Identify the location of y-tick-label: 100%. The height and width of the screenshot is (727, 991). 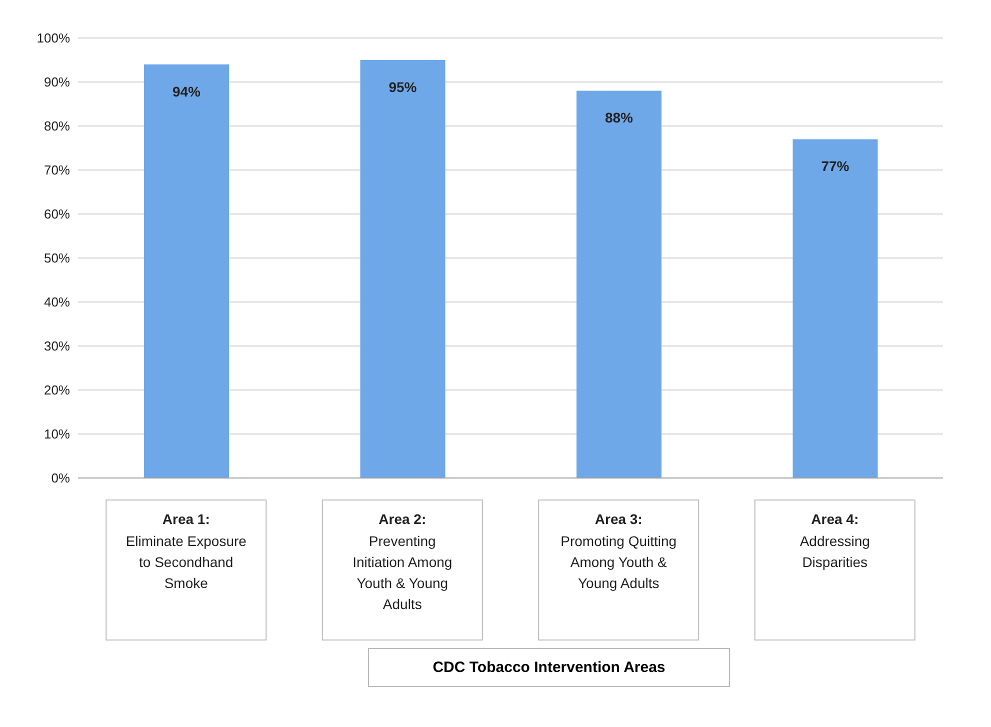
(53, 38).